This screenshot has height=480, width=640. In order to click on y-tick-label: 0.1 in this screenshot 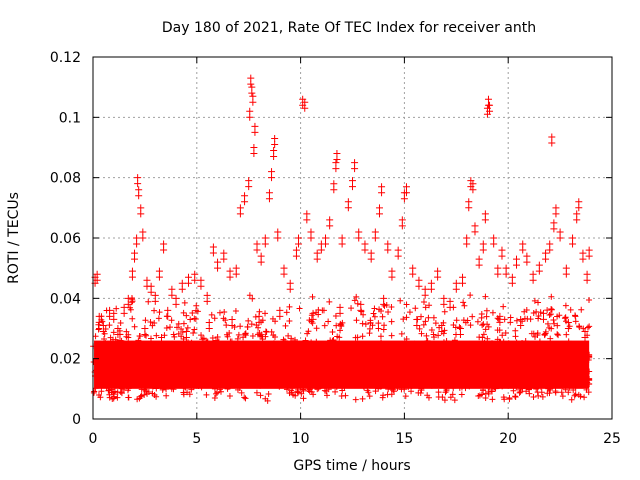, I will do `click(70, 118)`.